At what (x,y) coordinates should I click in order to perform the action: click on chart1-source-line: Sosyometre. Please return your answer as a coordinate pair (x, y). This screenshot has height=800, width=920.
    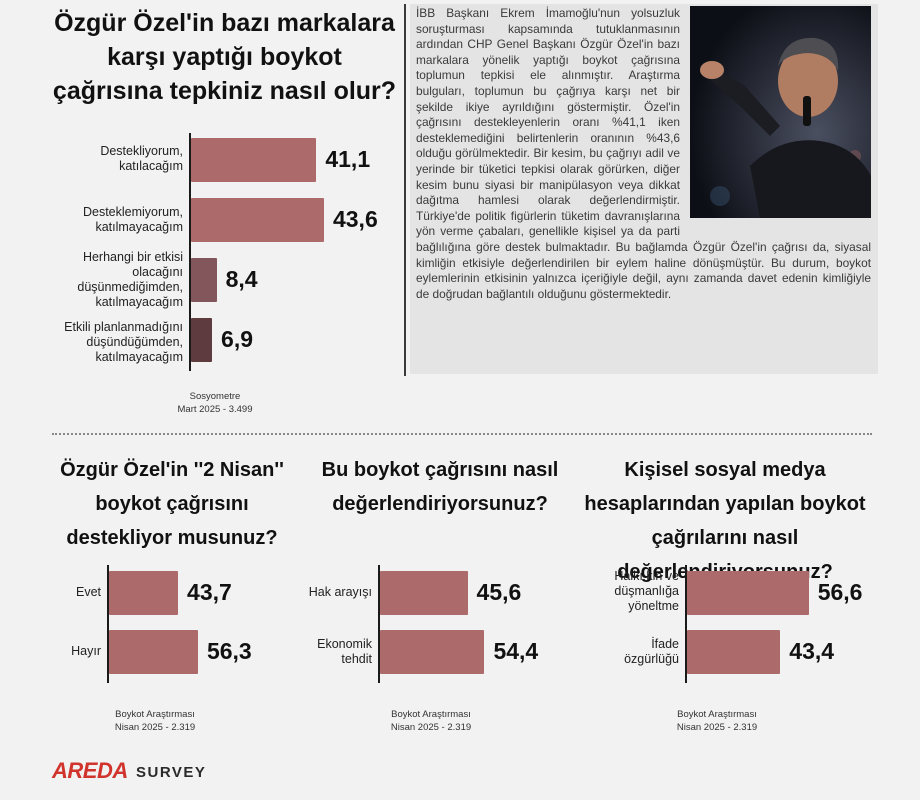
    Looking at the image, I should click on (215, 396).